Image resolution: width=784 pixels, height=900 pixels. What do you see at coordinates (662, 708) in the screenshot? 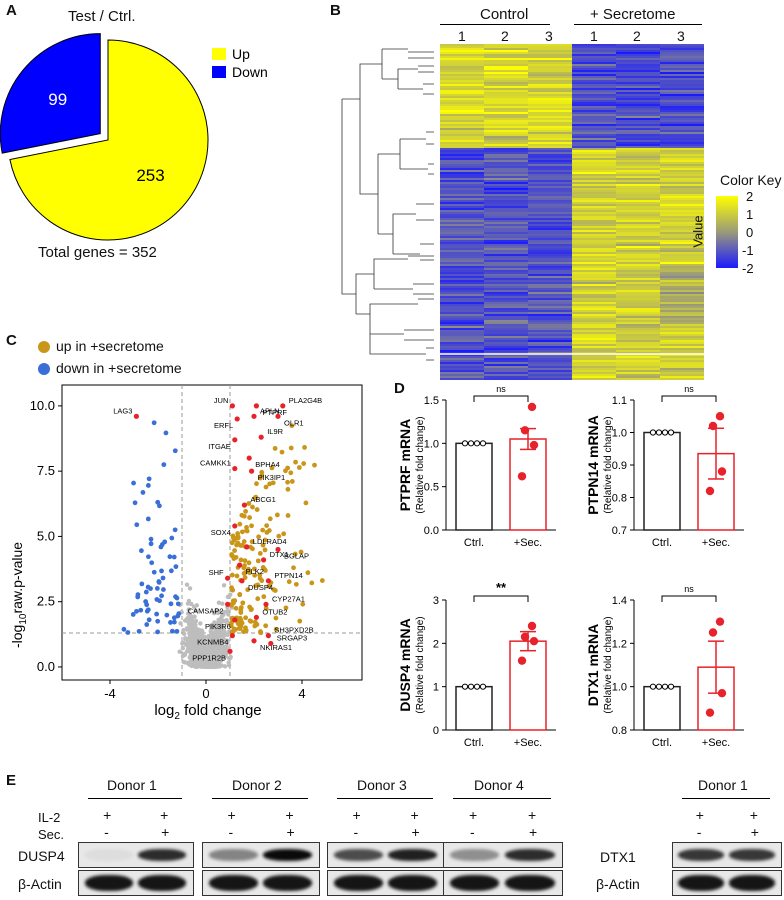
I see `bar-ctrl` at bounding box center [662, 708].